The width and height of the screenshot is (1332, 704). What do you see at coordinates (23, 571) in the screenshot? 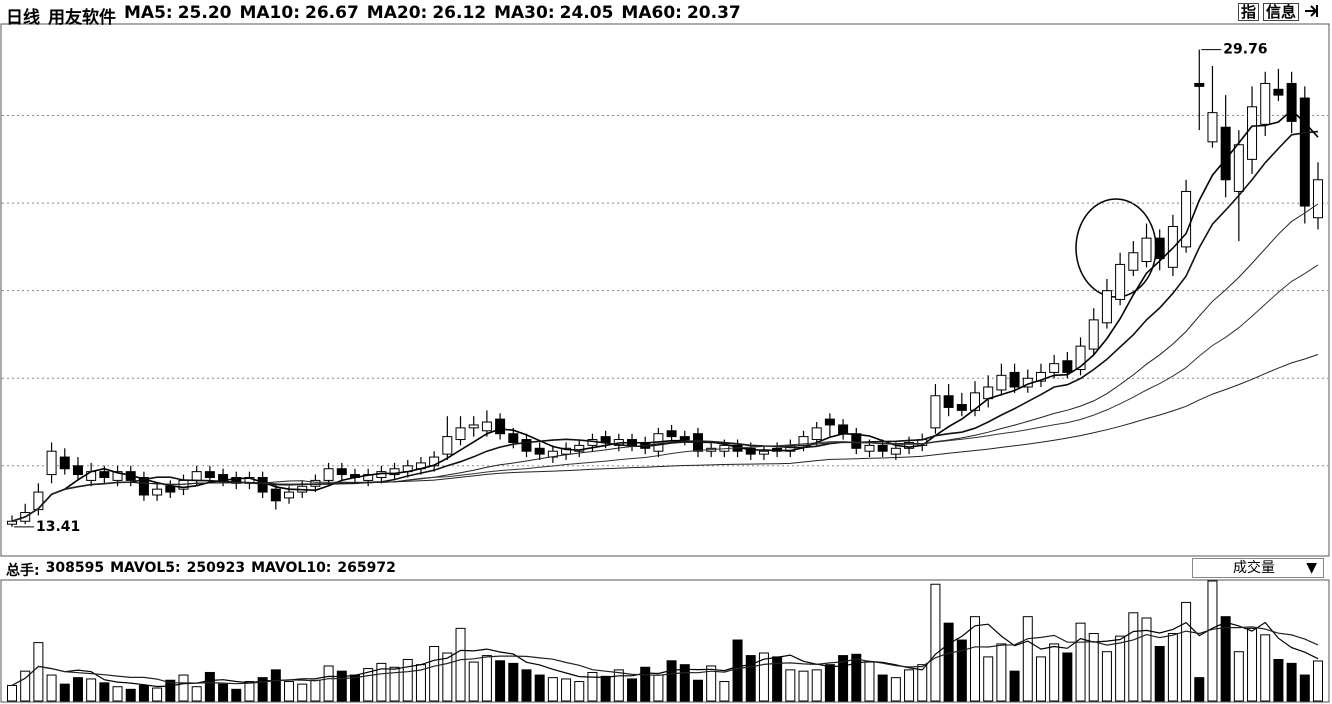
I see `total-label: 总手:` at bounding box center [23, 571].